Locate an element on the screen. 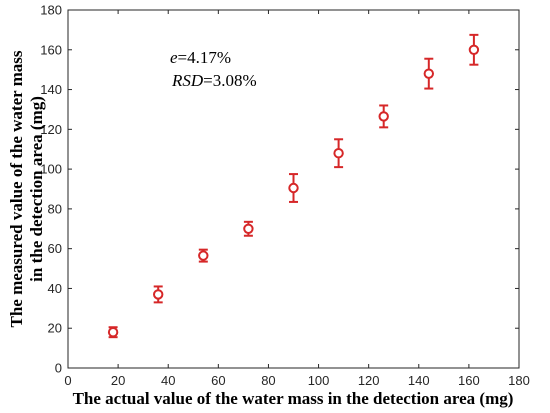 This screenshot has height=413, width=550. x-tick-label: 80 is located at coordinates (268, 380).